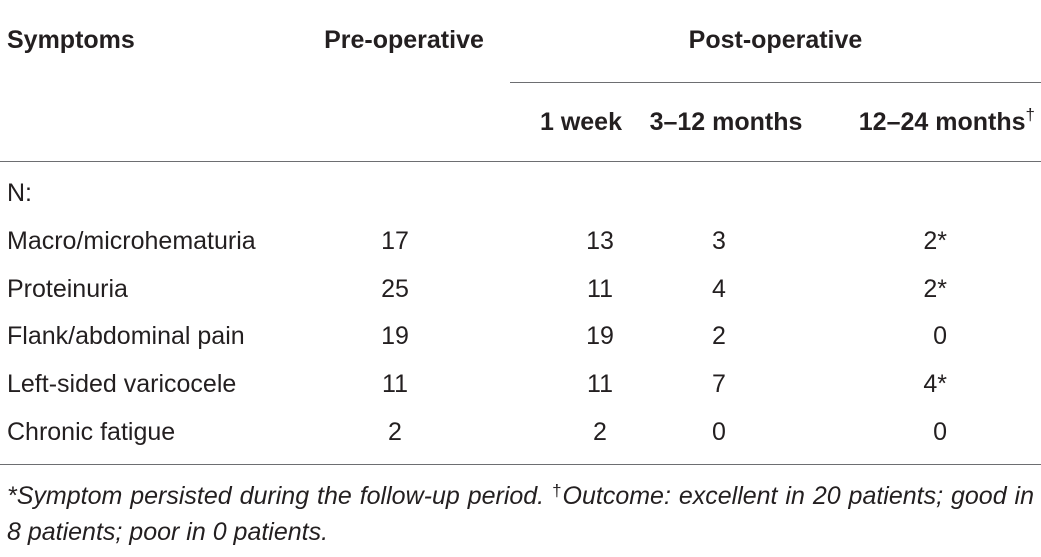 The image size is (1041, 557). What do you see at coordinates (719, 384) in the screenshot?
I see `3-12-months-cell: 7` at bounding box center [719, 384].